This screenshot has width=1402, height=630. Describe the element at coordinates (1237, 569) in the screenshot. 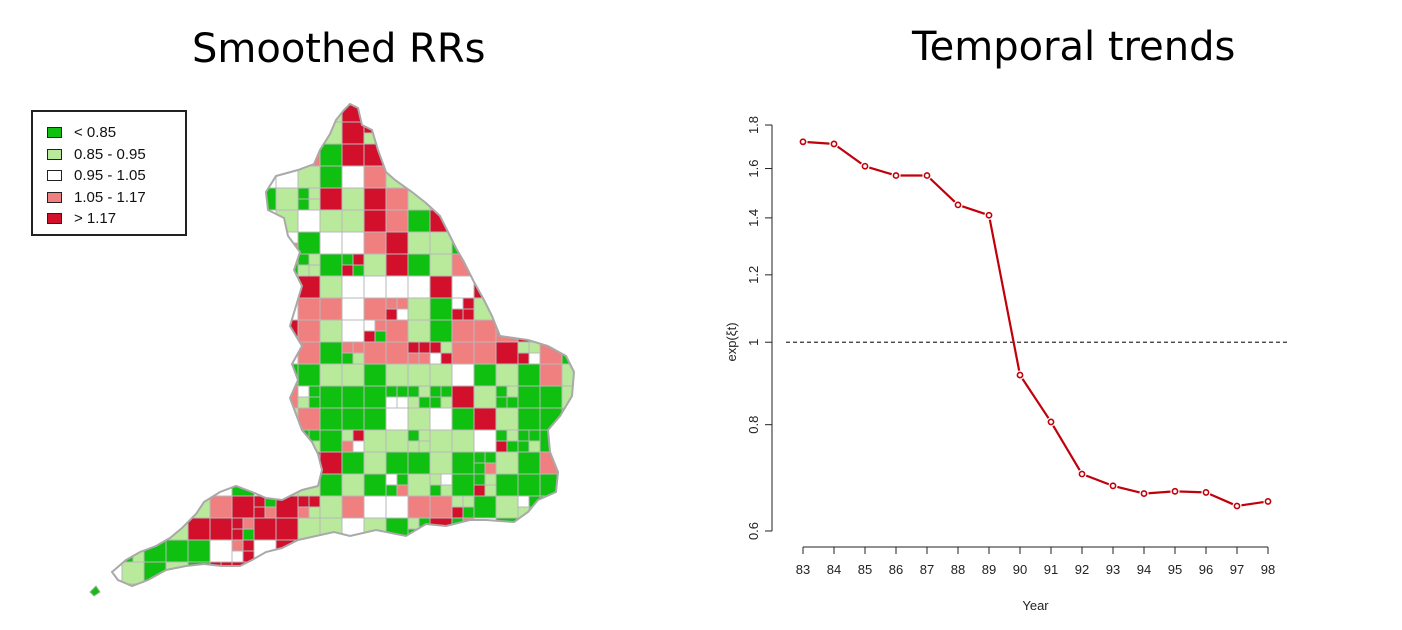

I see `x-tick-label: 97` at that location.